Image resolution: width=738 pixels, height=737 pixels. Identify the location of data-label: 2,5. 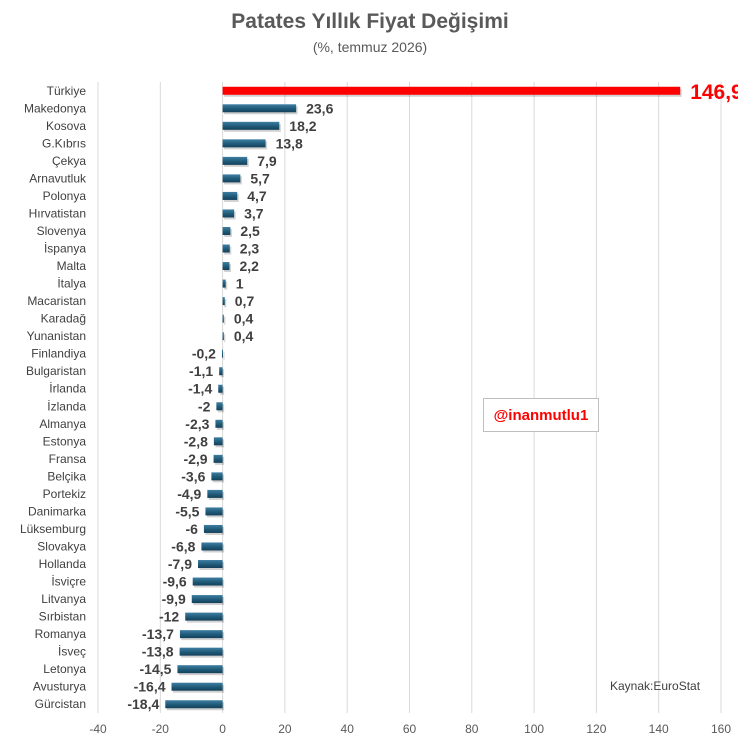
(250, 231).